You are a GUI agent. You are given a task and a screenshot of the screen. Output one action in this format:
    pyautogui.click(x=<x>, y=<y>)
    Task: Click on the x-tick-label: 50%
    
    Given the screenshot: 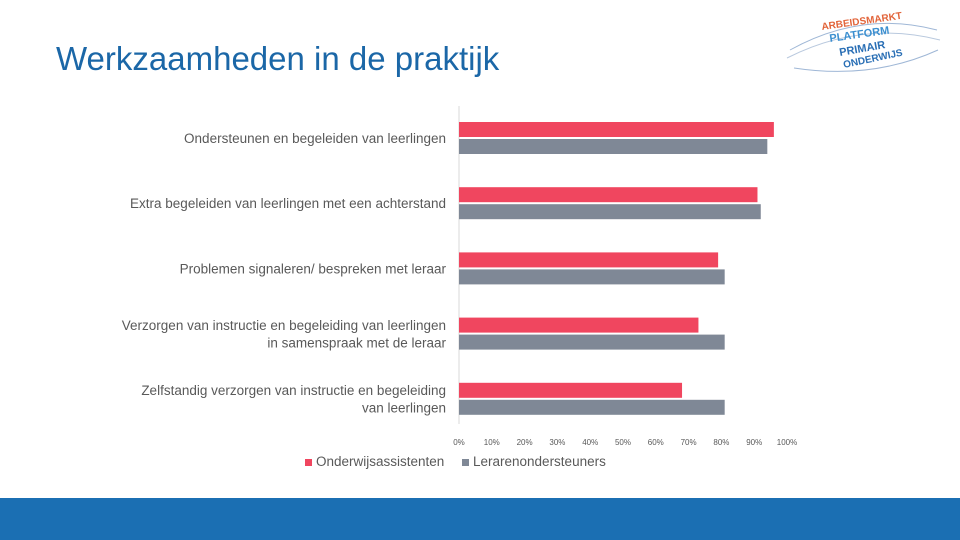 What is the action you would take?
    pyautogui.click(x=623, y=442)
    